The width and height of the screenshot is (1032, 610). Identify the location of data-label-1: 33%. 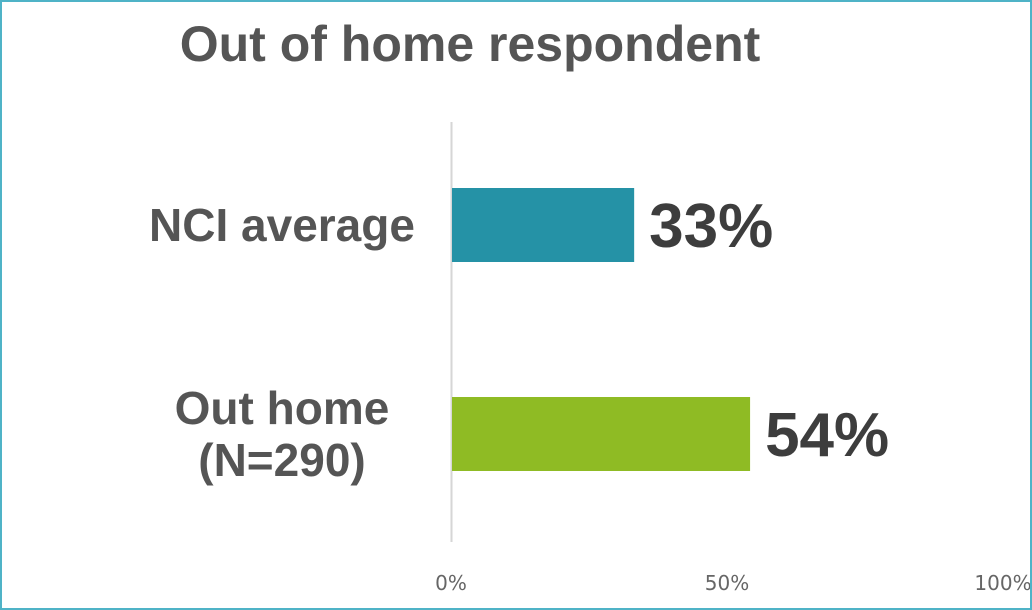
(711, 226).